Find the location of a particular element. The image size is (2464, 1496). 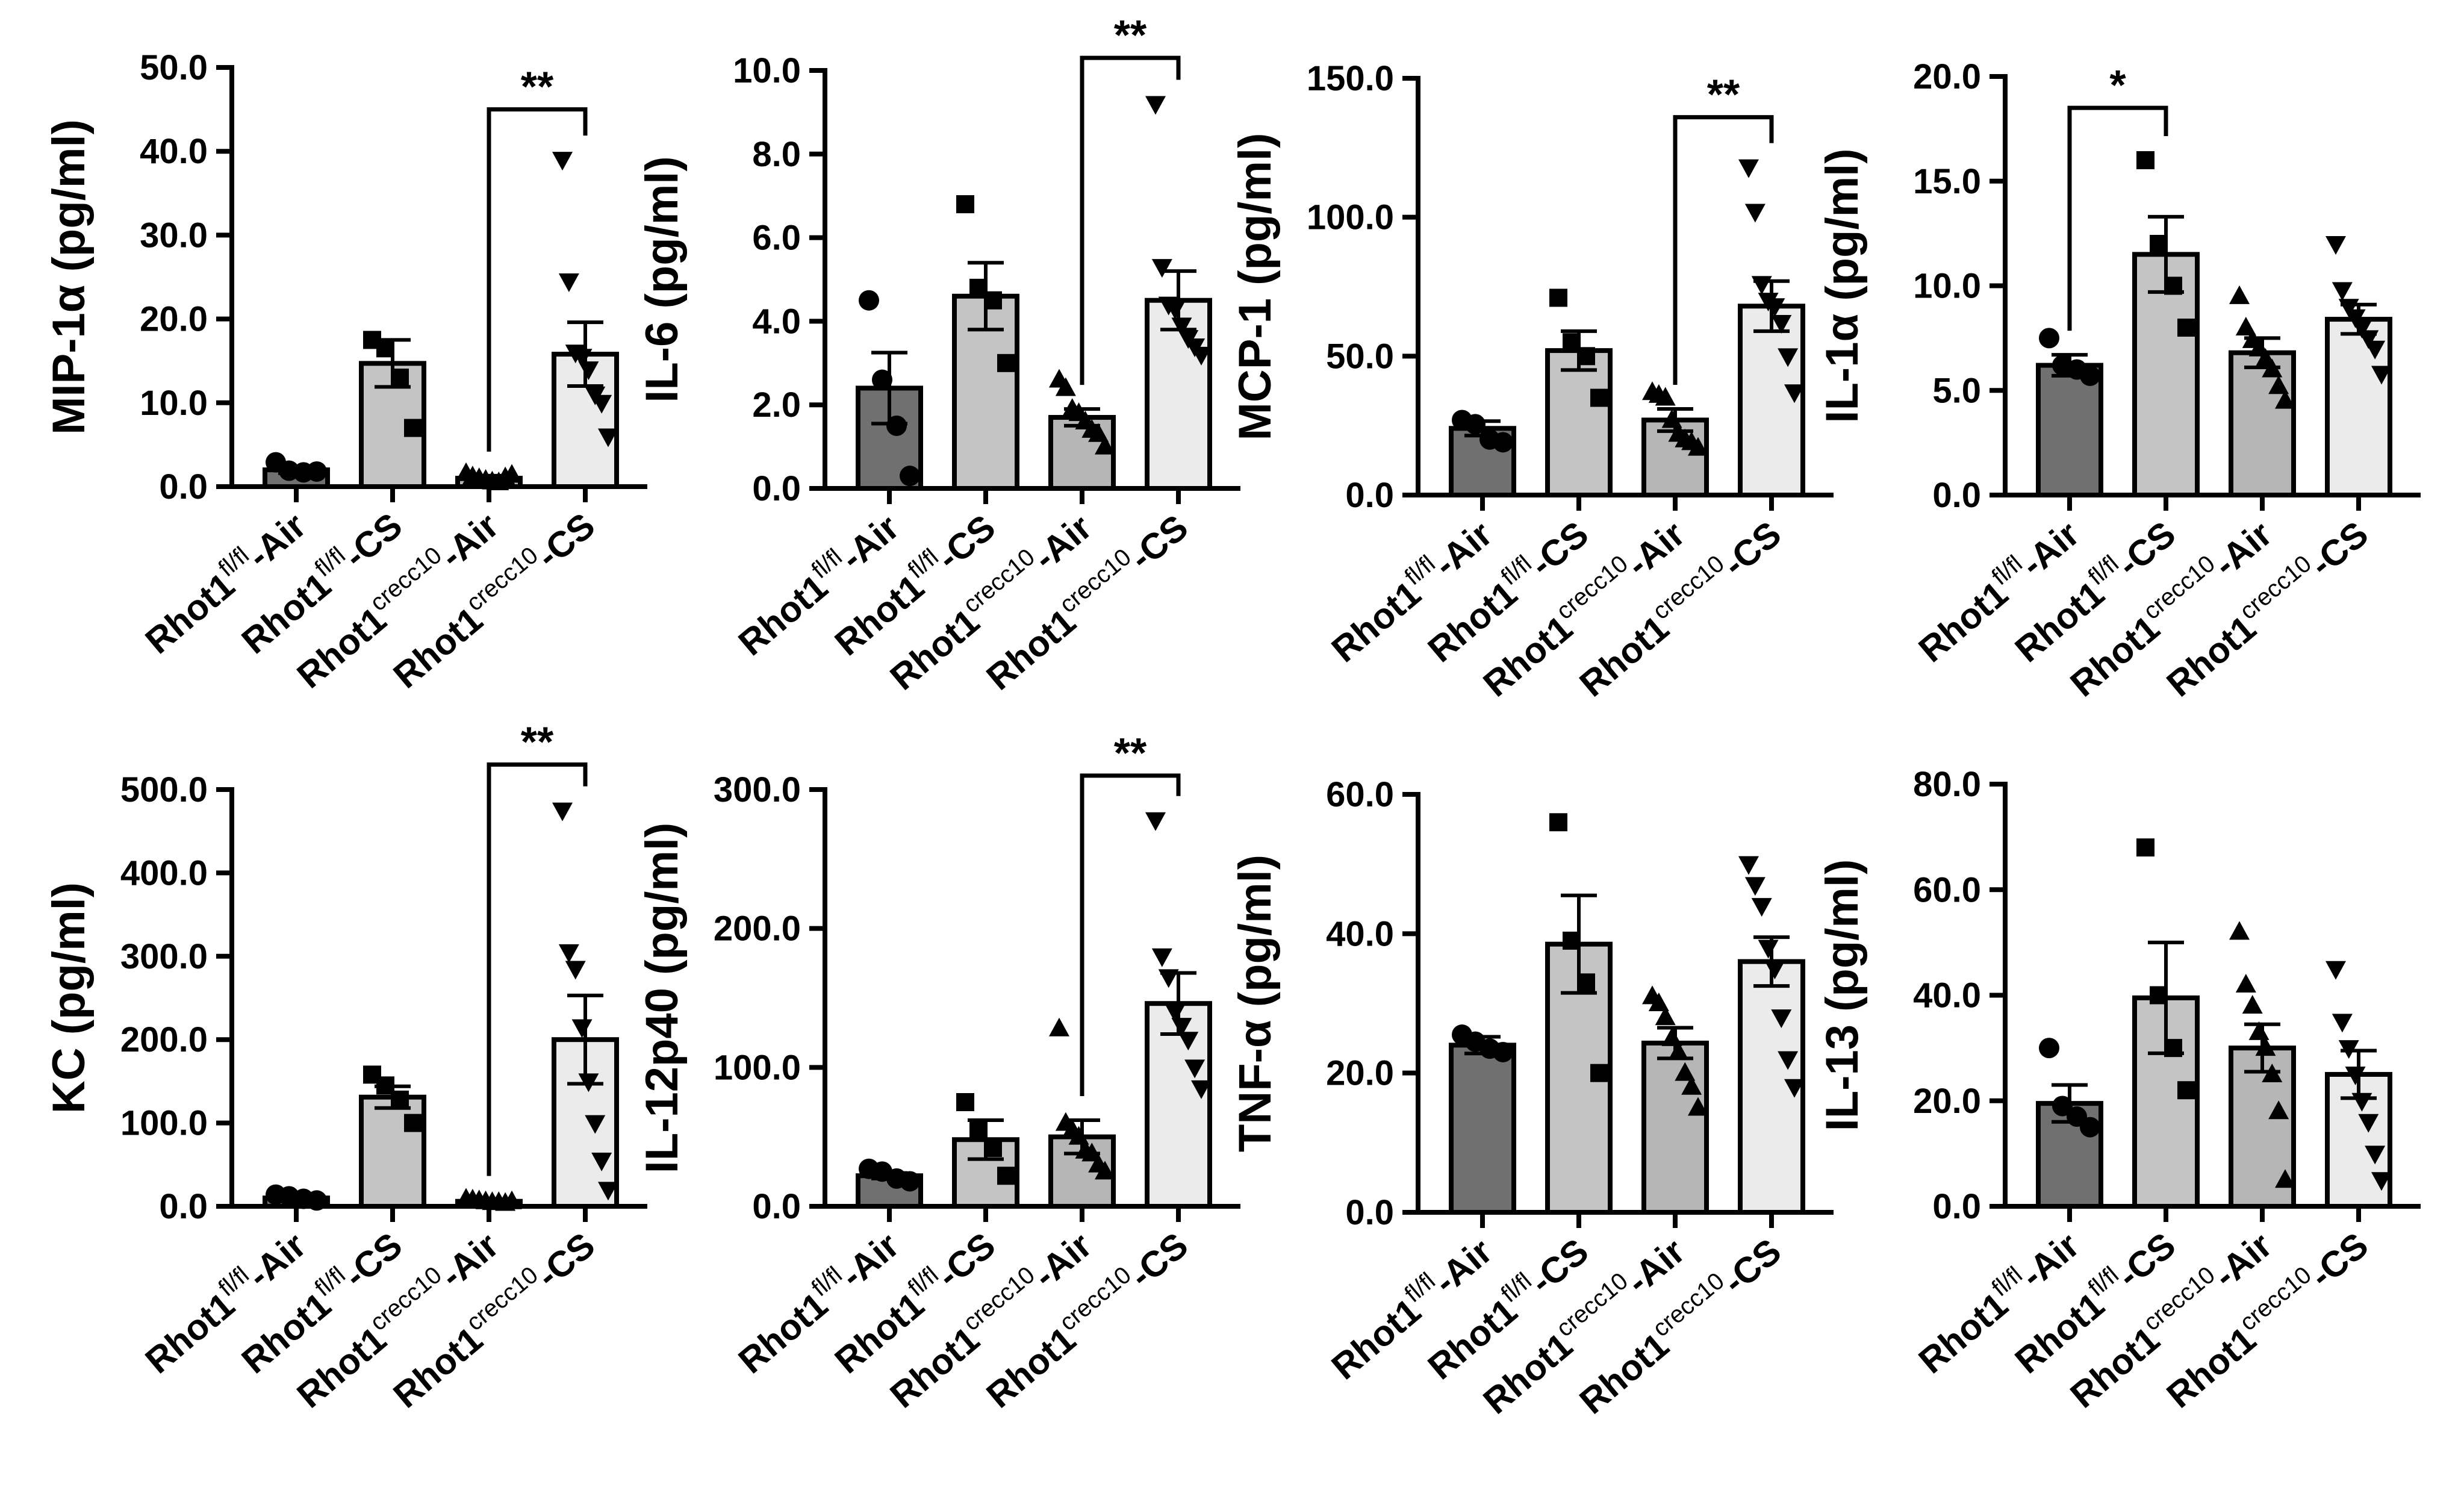

y-tick-label: 30.0 is located at coordinates (174, 235).